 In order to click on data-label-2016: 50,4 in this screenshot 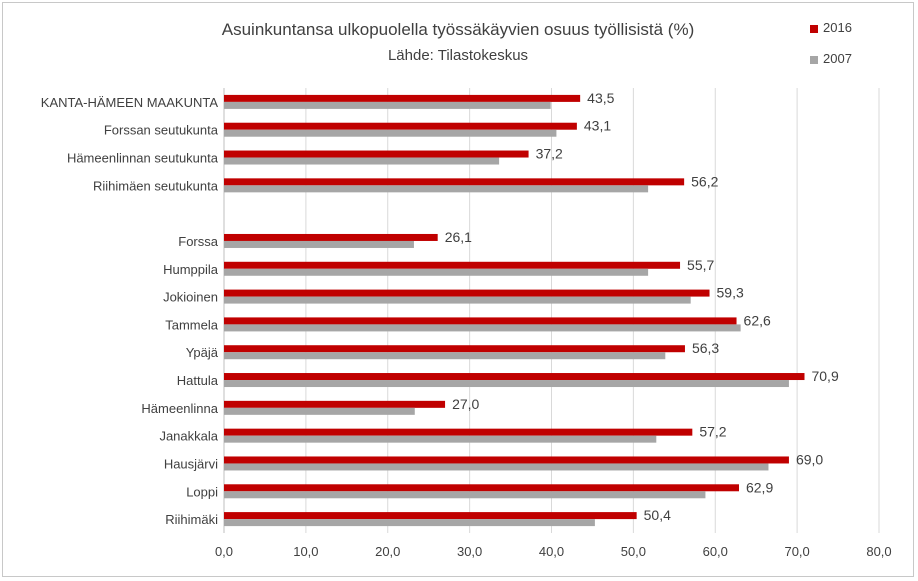, I will do `click(657, 515)`.